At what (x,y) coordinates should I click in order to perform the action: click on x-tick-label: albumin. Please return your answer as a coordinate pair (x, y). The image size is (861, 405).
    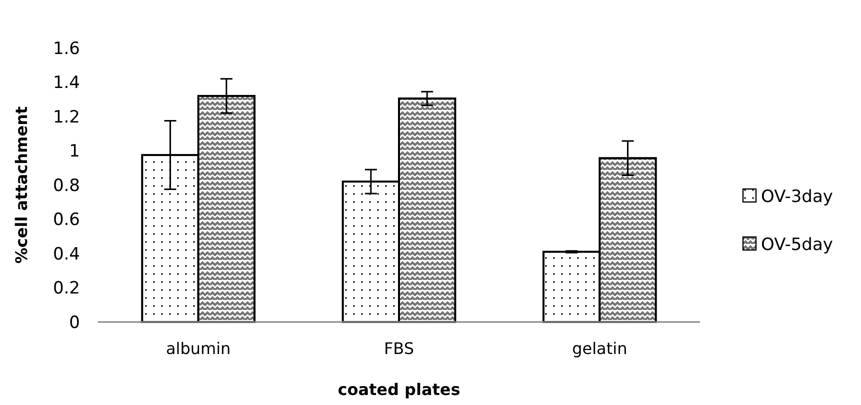
    Looking at the image, I should click on (198, 348).